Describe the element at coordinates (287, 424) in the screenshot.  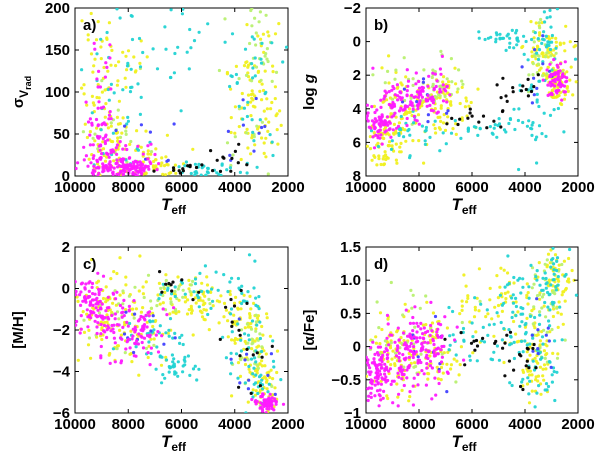
I see `x-tick-label: 2000` at that location.